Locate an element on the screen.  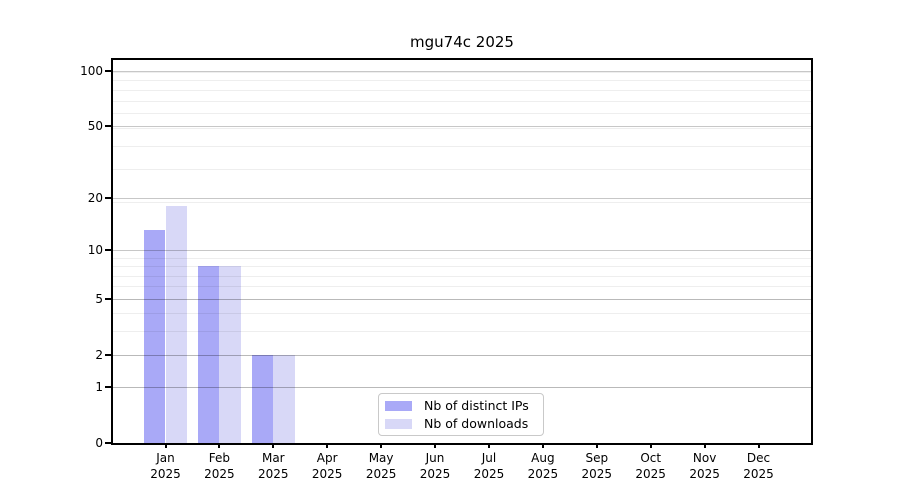
y-tick-label: 2 is located at coordinates (99, 354).